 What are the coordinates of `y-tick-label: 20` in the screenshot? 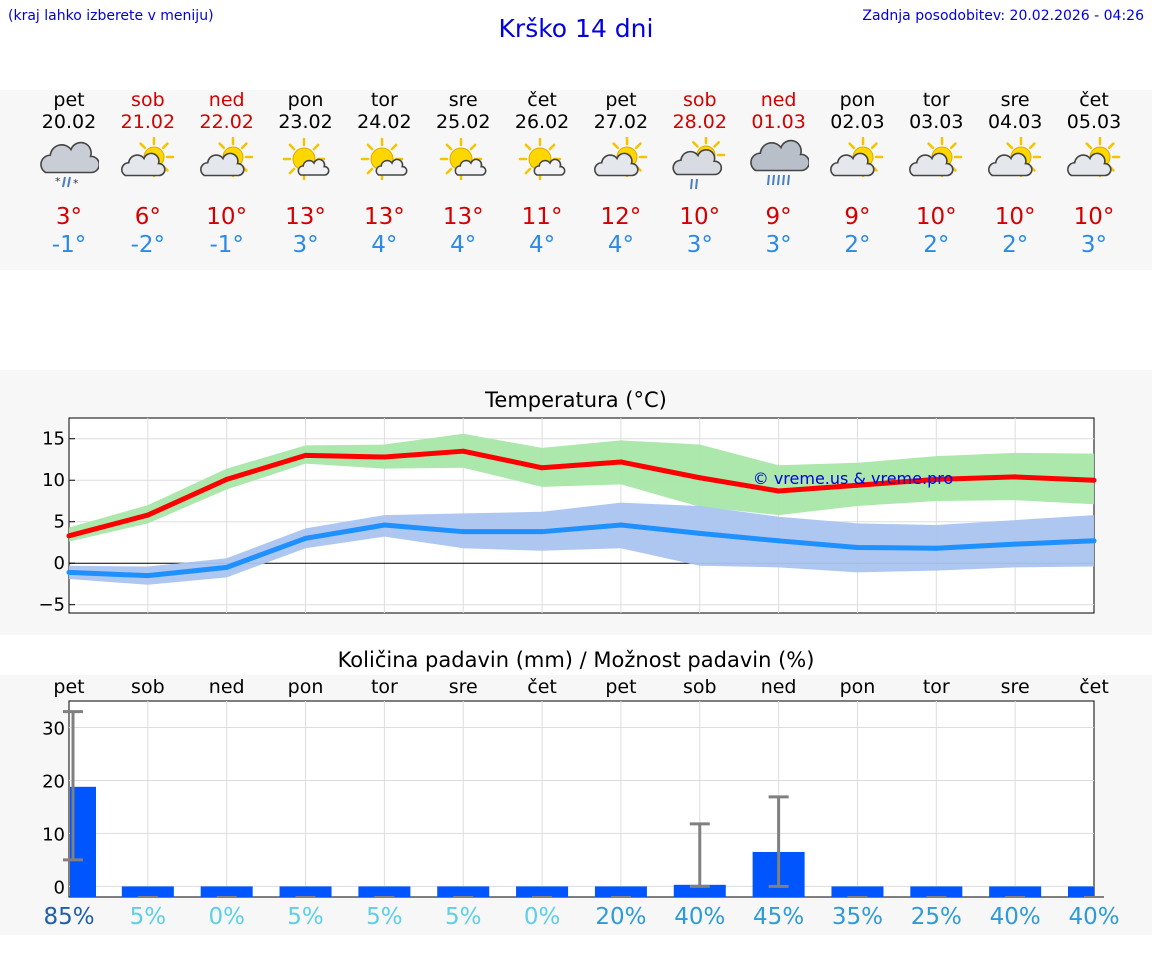 It's located at (53, 781).